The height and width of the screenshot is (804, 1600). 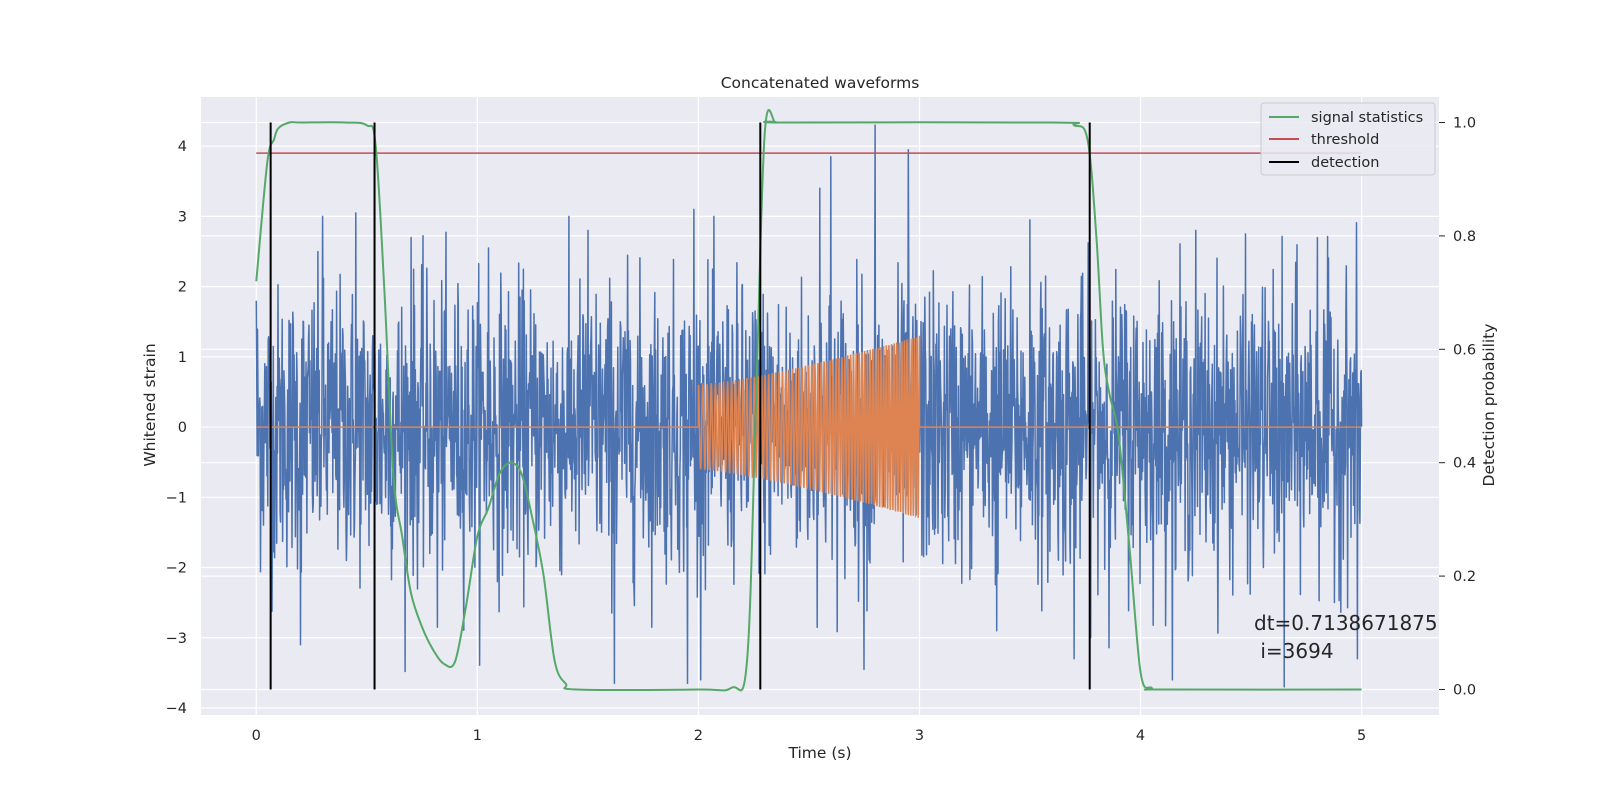 What do you see at coordinates (819, 753) in the screenshot?
I see `x-axis-label: Time (s)` at bounding box center [819, 753].